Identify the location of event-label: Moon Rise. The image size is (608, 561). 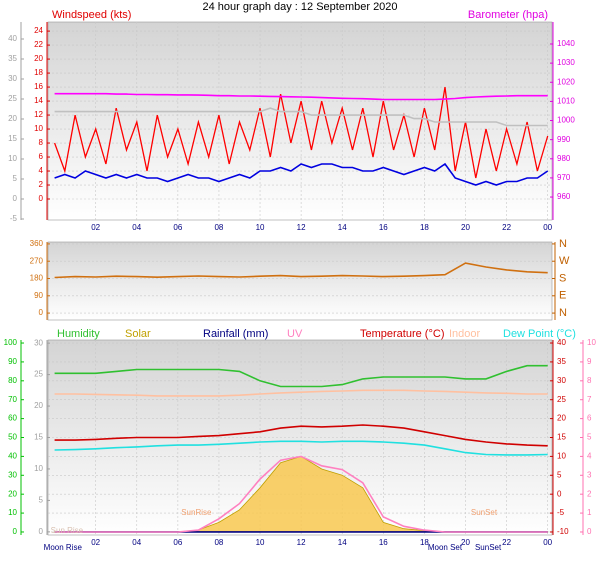
(63, 547).